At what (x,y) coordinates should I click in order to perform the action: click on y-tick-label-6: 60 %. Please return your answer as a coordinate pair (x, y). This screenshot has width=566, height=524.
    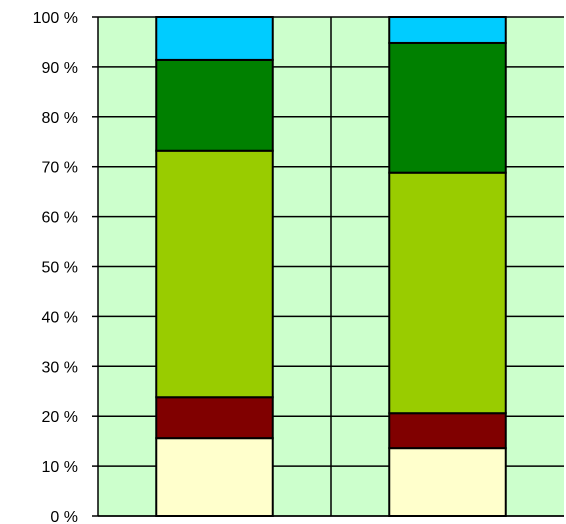
    Looking at the image, I should click on (60, 218).